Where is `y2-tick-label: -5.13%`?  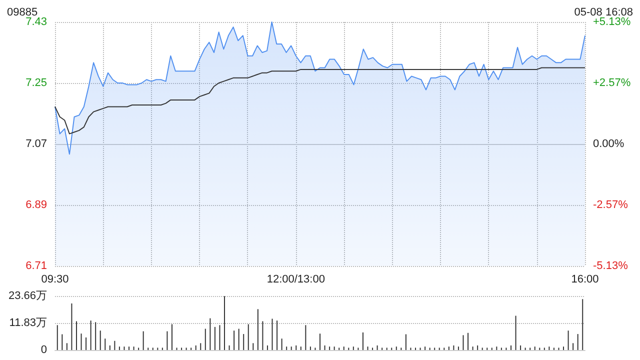
y2-tick-label: -5.13% is located at coordinates (610, 266).